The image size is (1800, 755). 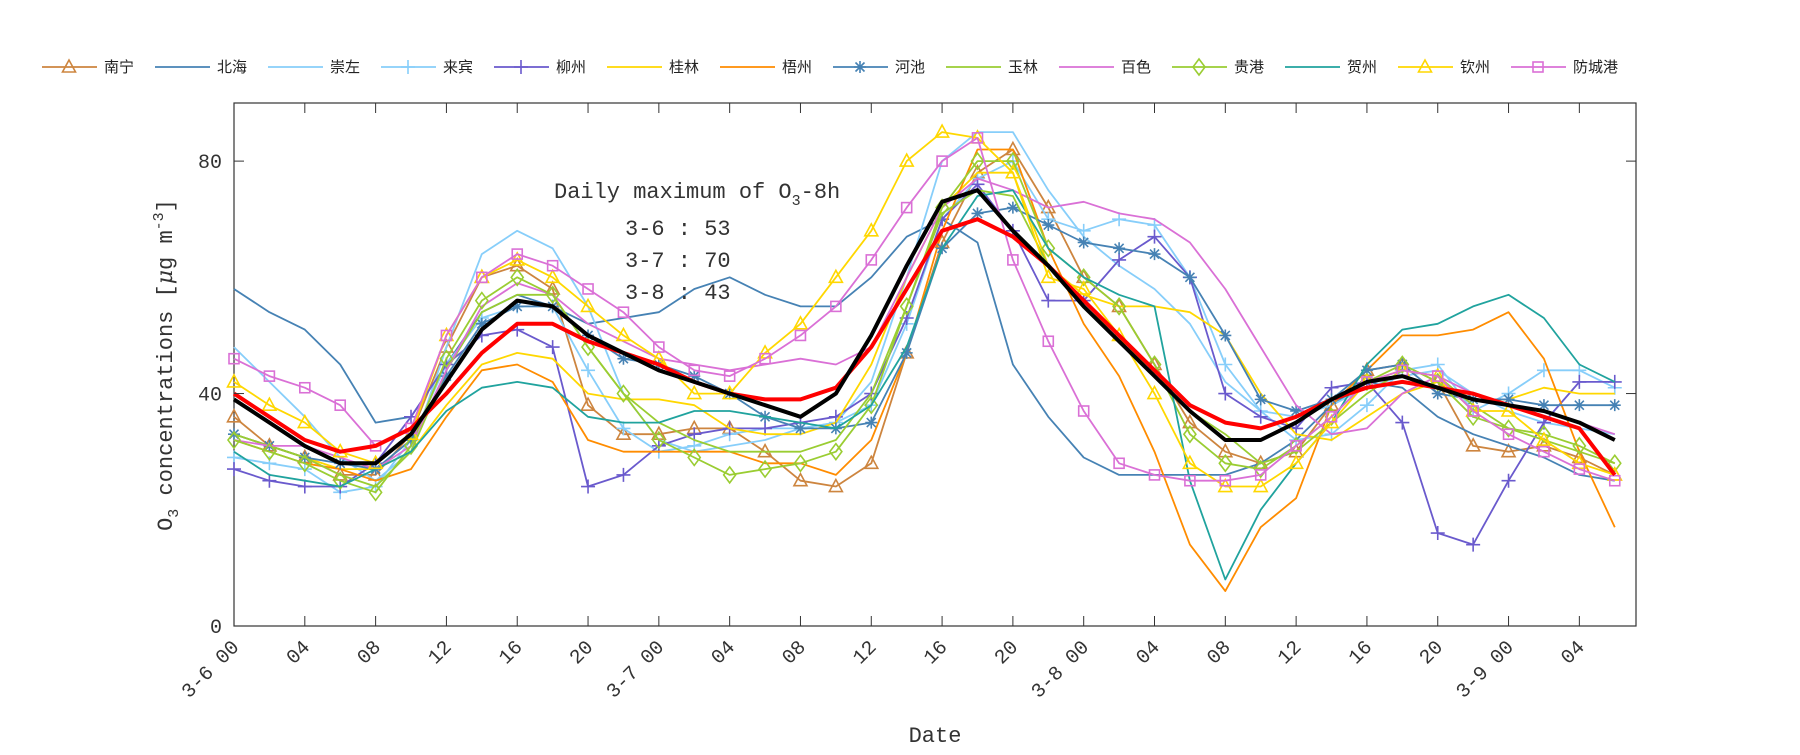 I want to click on legend-item: 柳州, so click(x=540, y=67).